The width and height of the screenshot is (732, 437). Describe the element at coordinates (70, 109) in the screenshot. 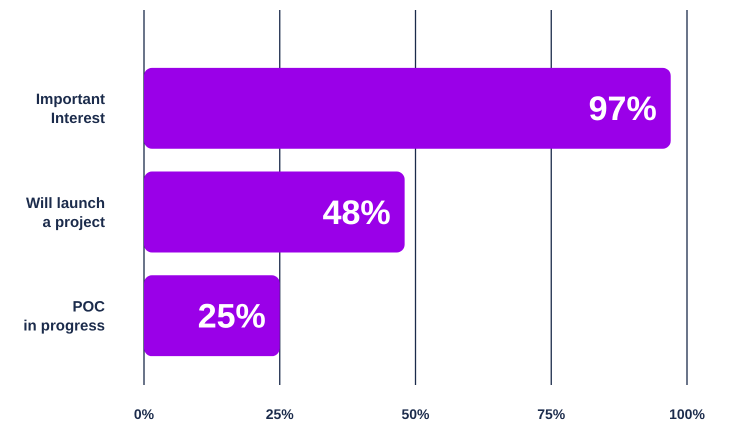

I see `y-tick-label: Important Interest` at that location.